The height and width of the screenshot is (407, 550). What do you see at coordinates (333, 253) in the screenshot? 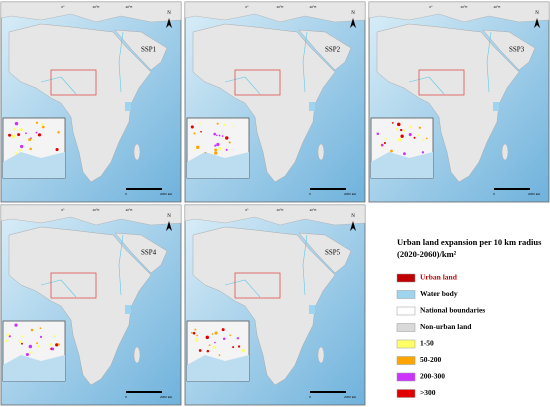
I see `panel-label: SSP5` at bounding box center [333, 253].